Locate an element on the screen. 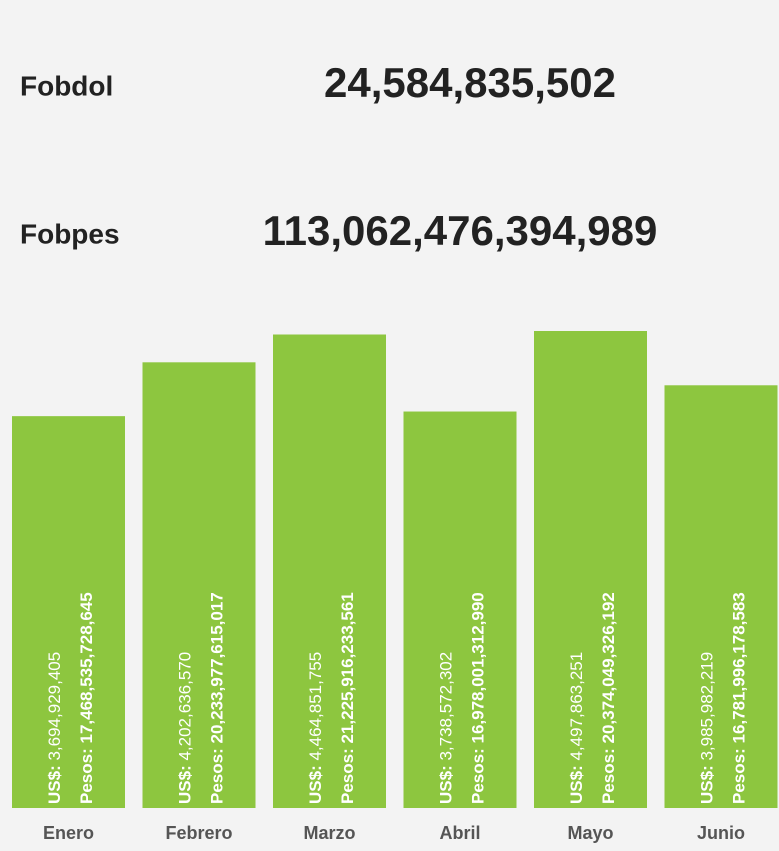 This screenshot has height=851, width=779. value-label: US$: 3,738,572,302 is located at coordinates (446, 728).